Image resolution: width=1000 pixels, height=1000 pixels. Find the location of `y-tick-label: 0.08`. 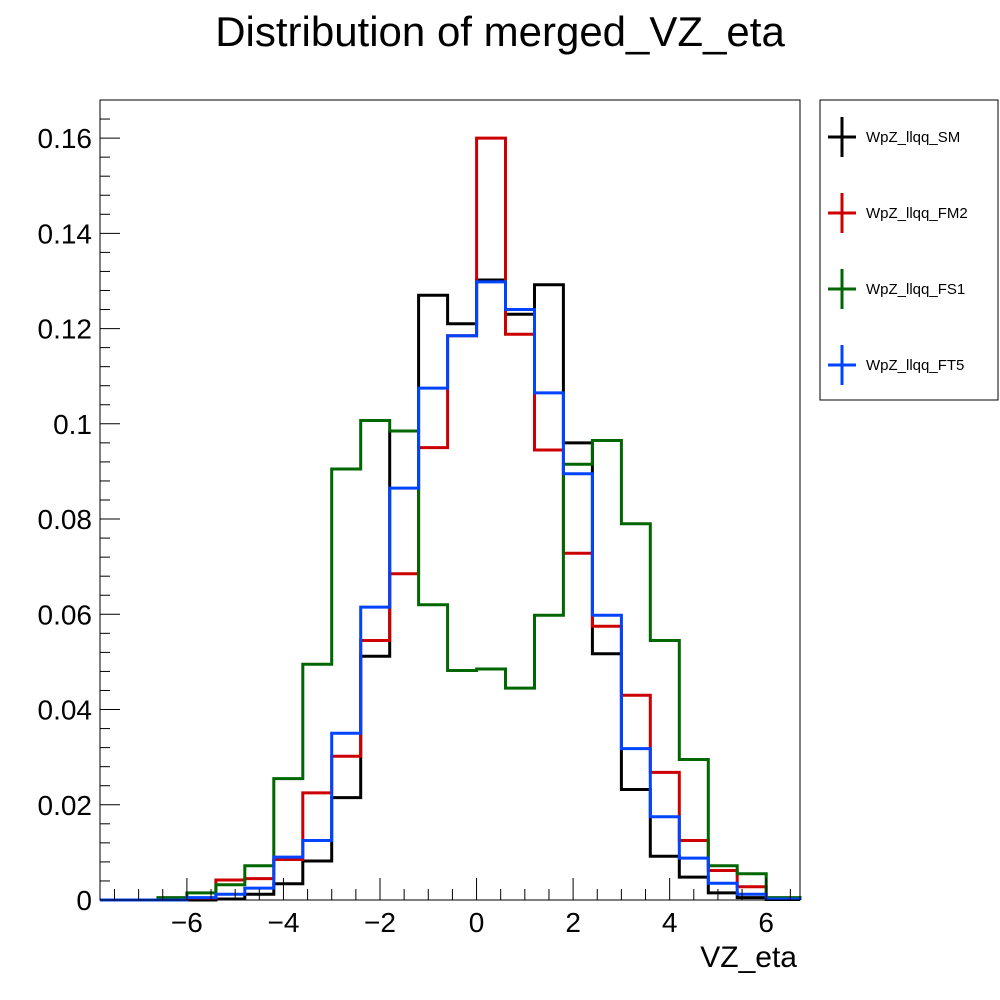

y-tick-label: 0.08 is located at coordinates (65, 519).